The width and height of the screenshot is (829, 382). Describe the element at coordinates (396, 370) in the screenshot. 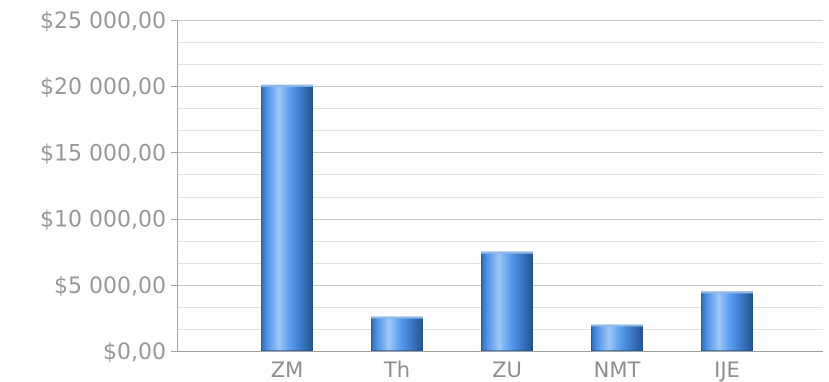

I see `x-category-label: Th` at that location.